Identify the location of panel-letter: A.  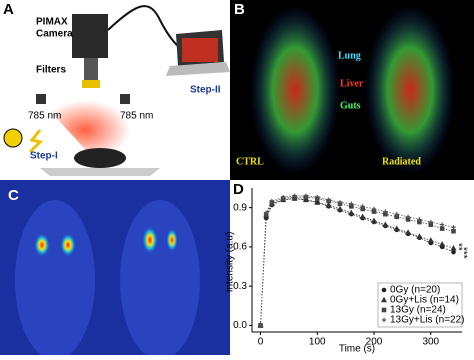
(8, 9).